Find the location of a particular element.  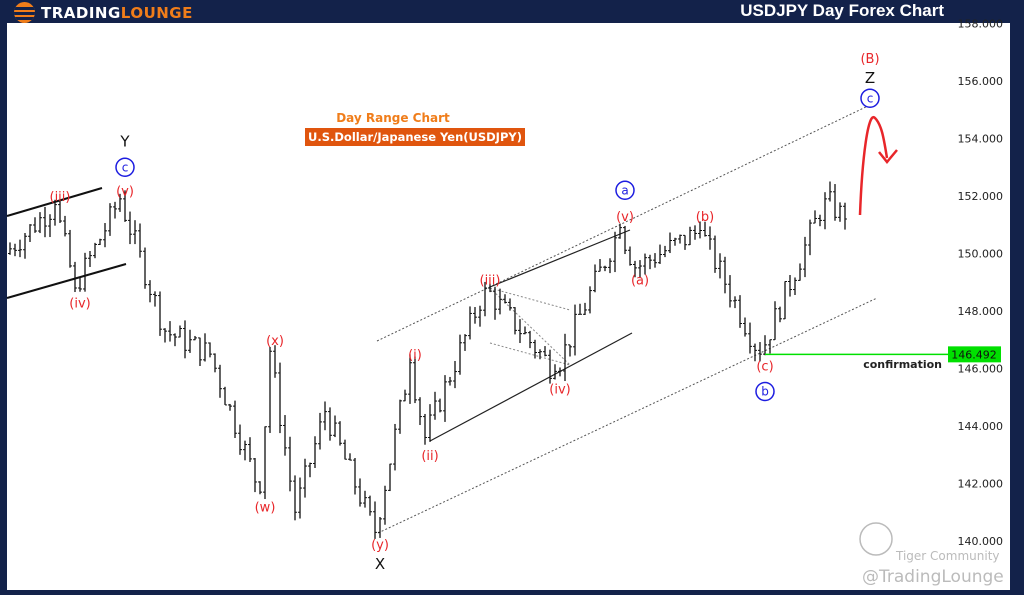

y-tick-label: 156.000 is located at coordinates (981, 81).